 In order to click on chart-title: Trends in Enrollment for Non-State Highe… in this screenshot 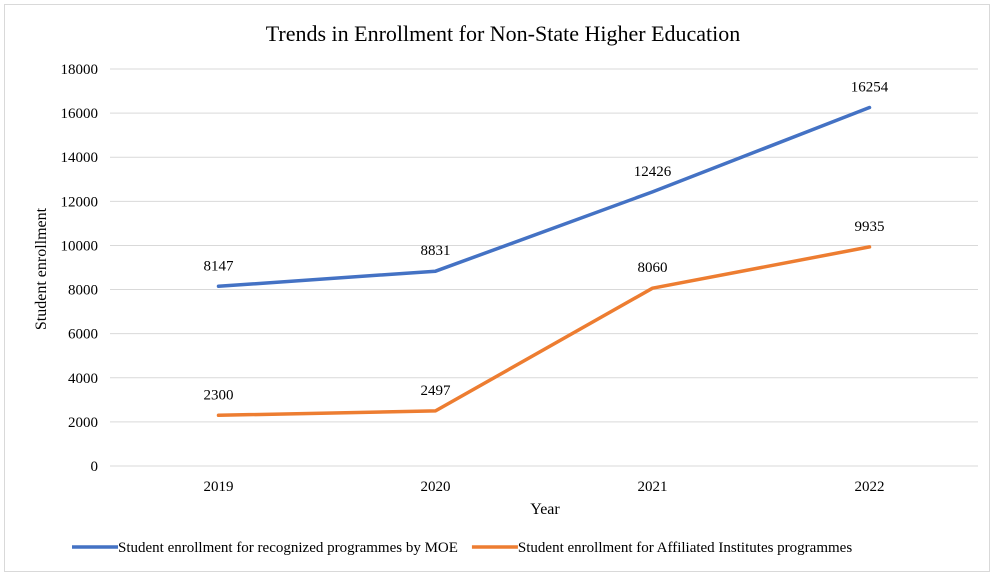, I will do `click(503, 33)`.